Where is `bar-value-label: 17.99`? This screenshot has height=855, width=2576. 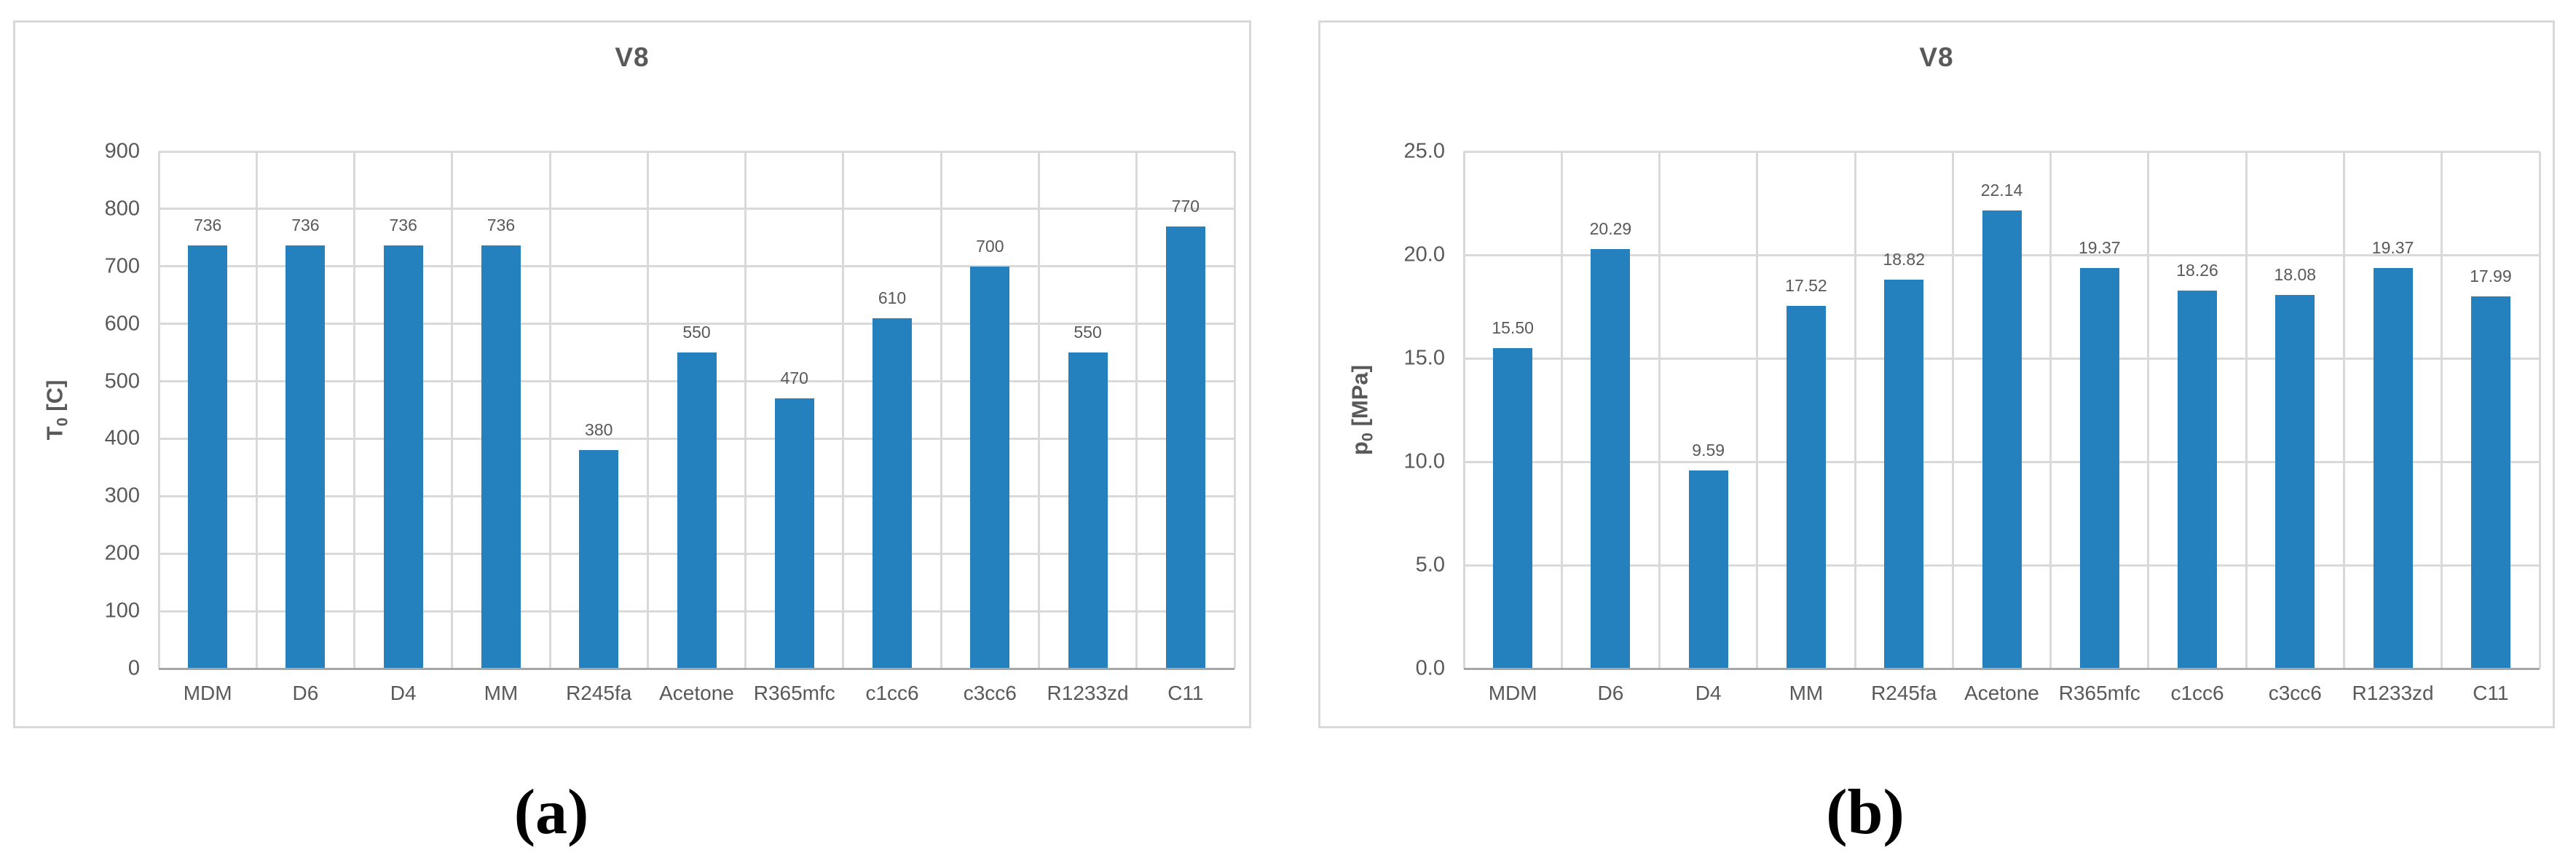 bar-value-label: 17.99 is located at coordinates (2491, 276).